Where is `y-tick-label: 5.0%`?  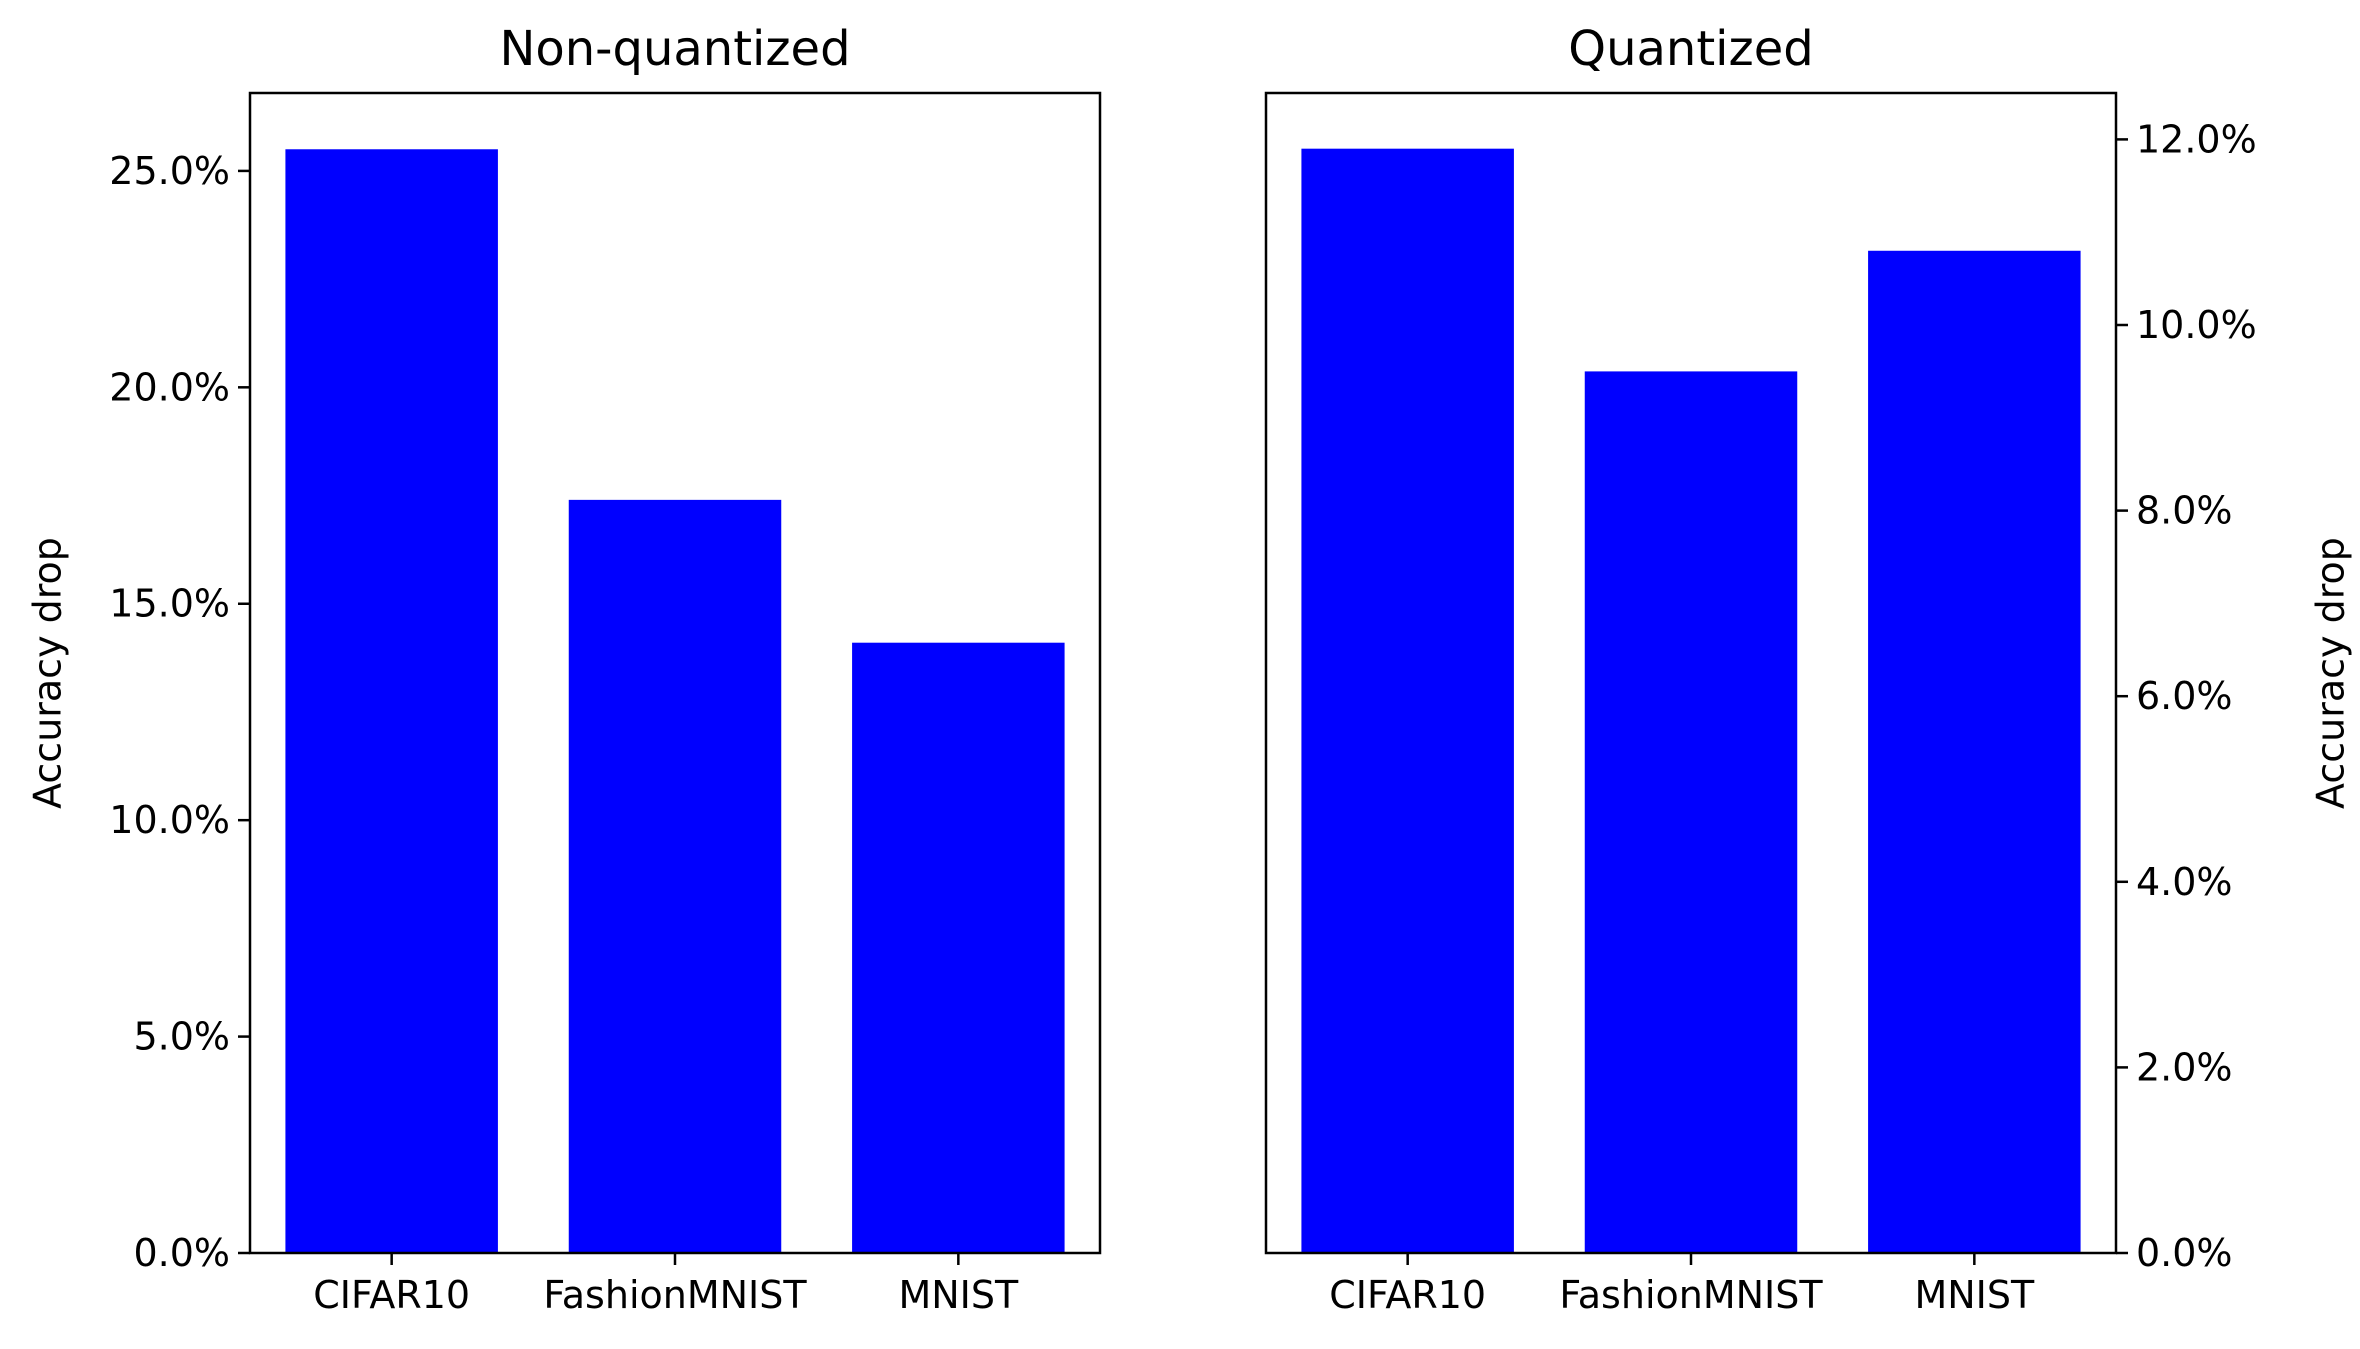
y-tick-label: 5.0% is located at coordinates (181, 1037).